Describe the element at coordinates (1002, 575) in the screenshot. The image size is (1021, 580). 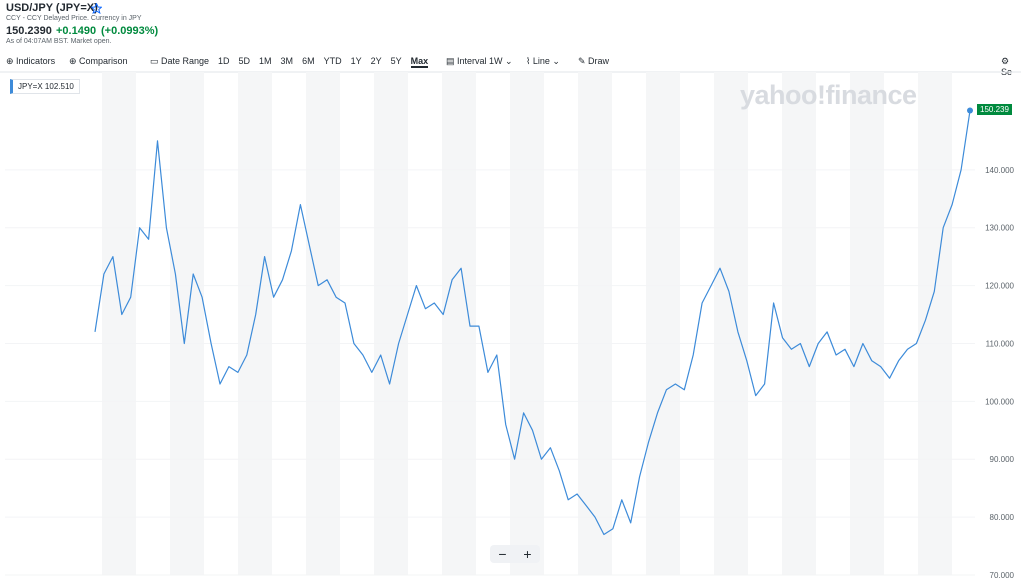
I see `y-tick-label: 70.000` at that location.